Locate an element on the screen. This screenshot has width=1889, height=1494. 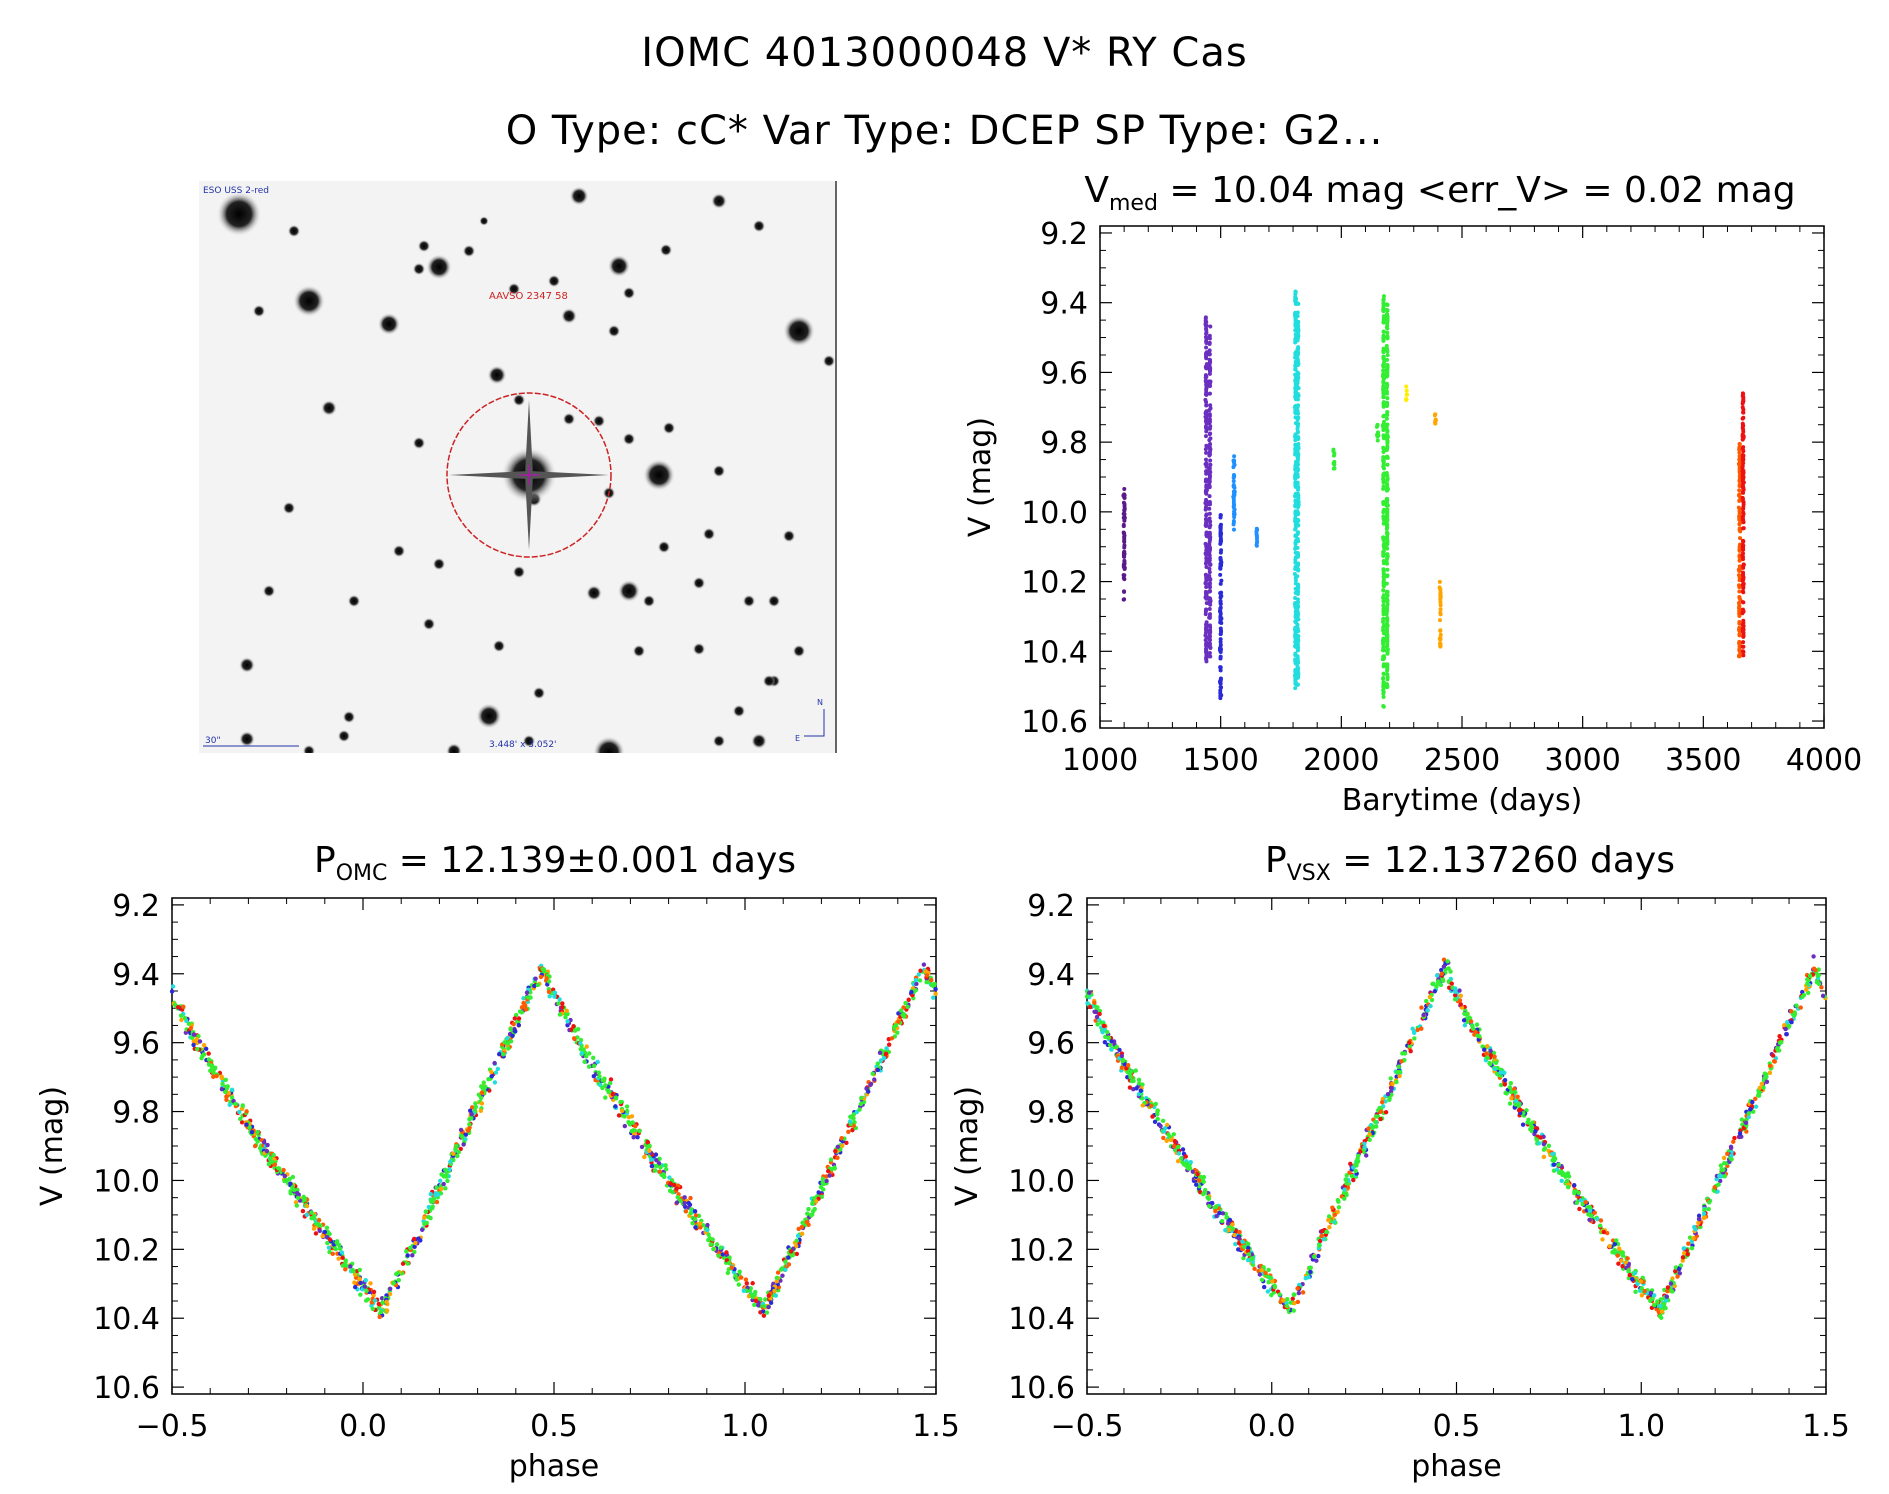
y-tick-label: 10.6 is located at coordinates (1041, 1388).